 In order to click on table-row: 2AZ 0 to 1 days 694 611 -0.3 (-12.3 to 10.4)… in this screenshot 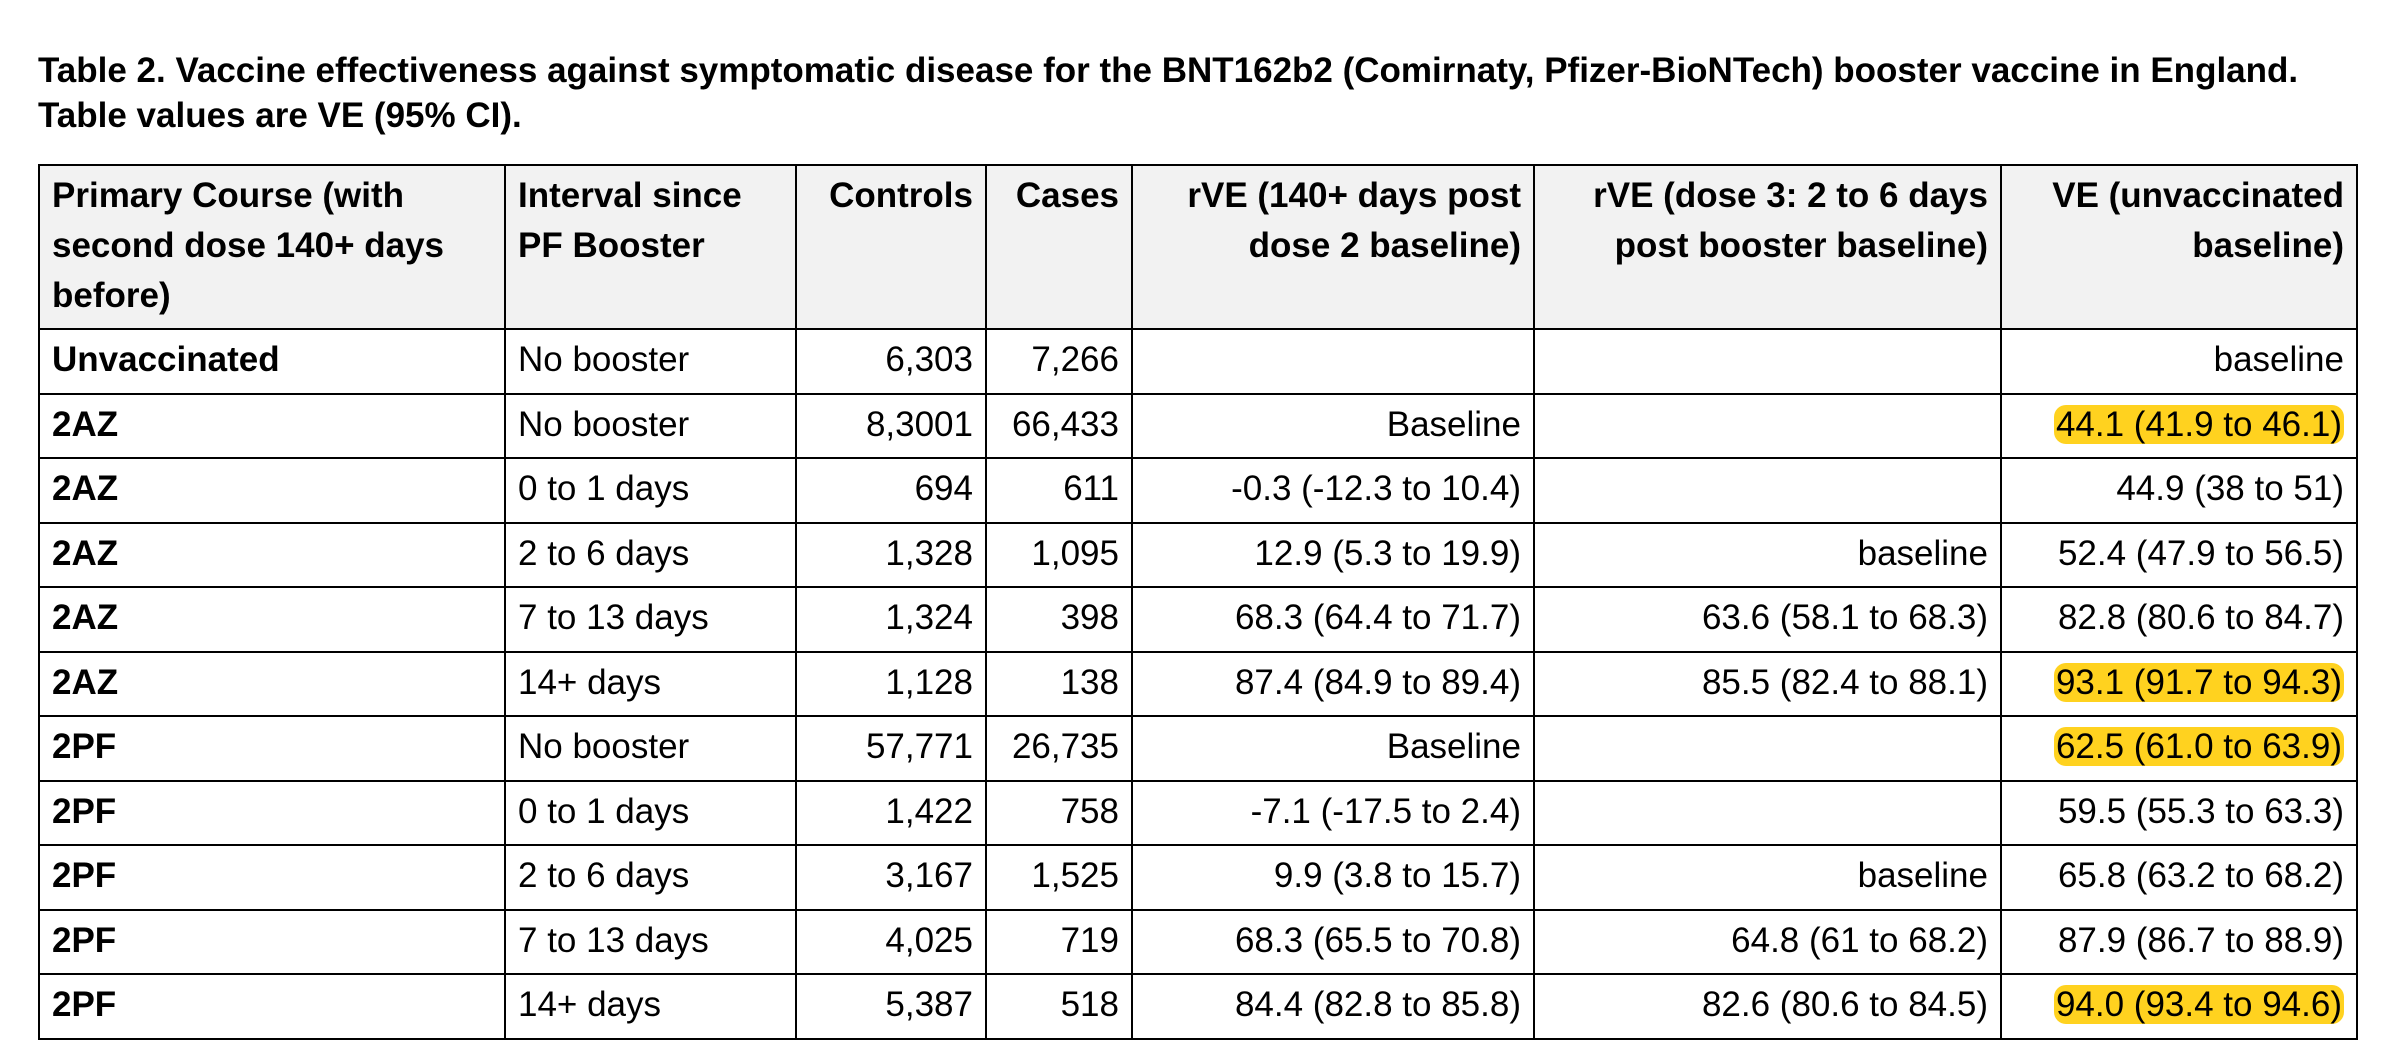, I will do `click(1198, 490)`.